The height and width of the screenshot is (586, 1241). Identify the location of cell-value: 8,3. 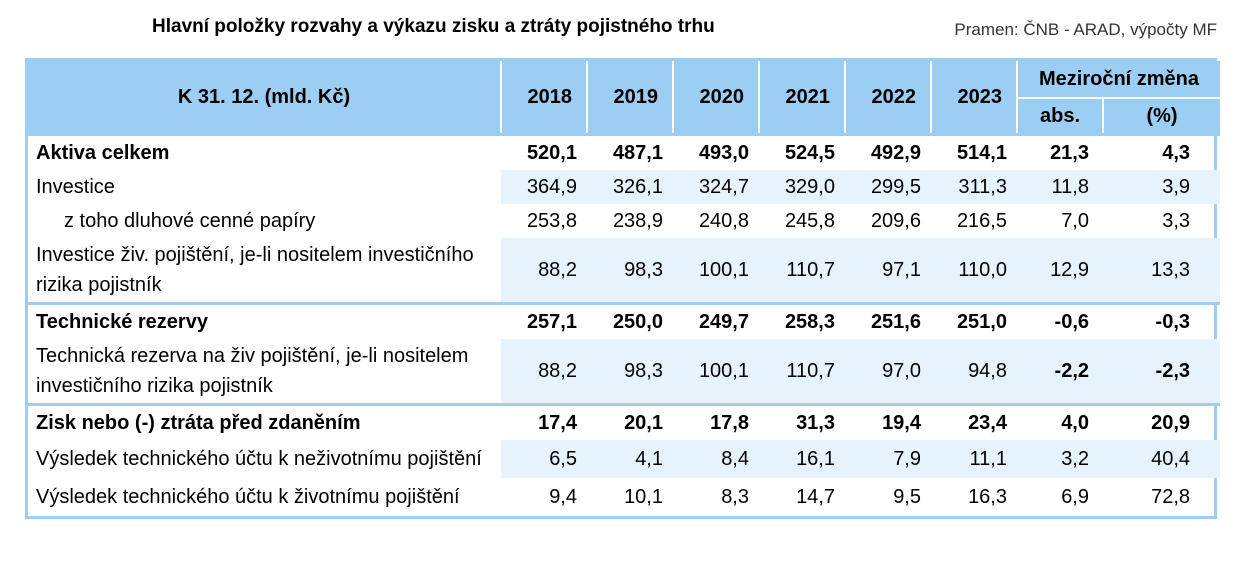
(735, 496).